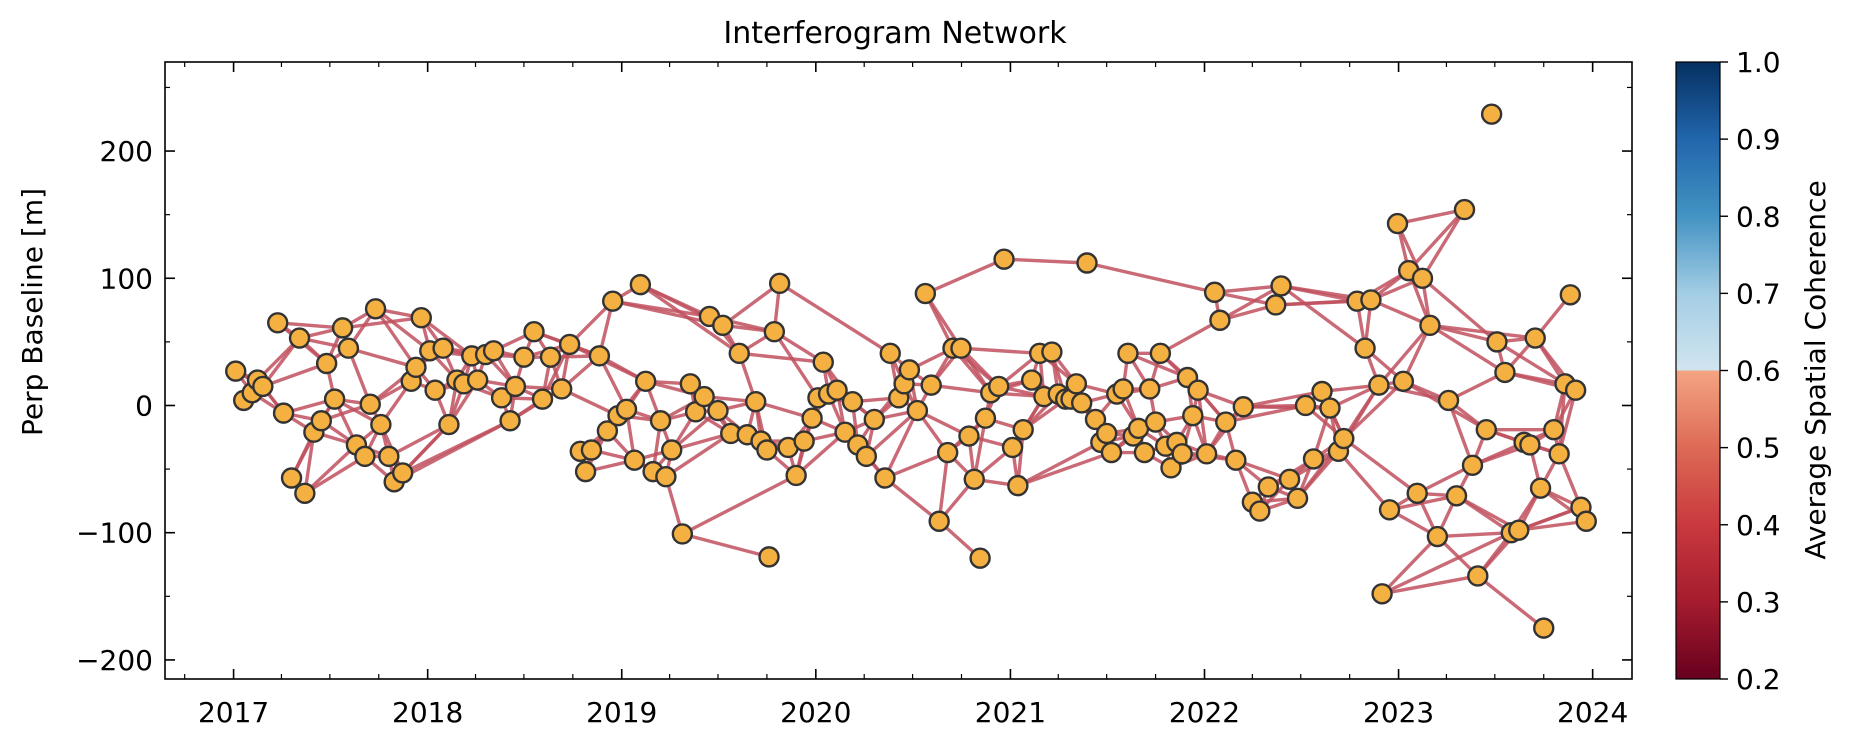 The height and width of the screenshot is (741, 1851). What do you see at coordinates (1758, 448) in the screenshot?
I see `colorbar-tick-label: 0.5` at bounding box center [1758, 448].